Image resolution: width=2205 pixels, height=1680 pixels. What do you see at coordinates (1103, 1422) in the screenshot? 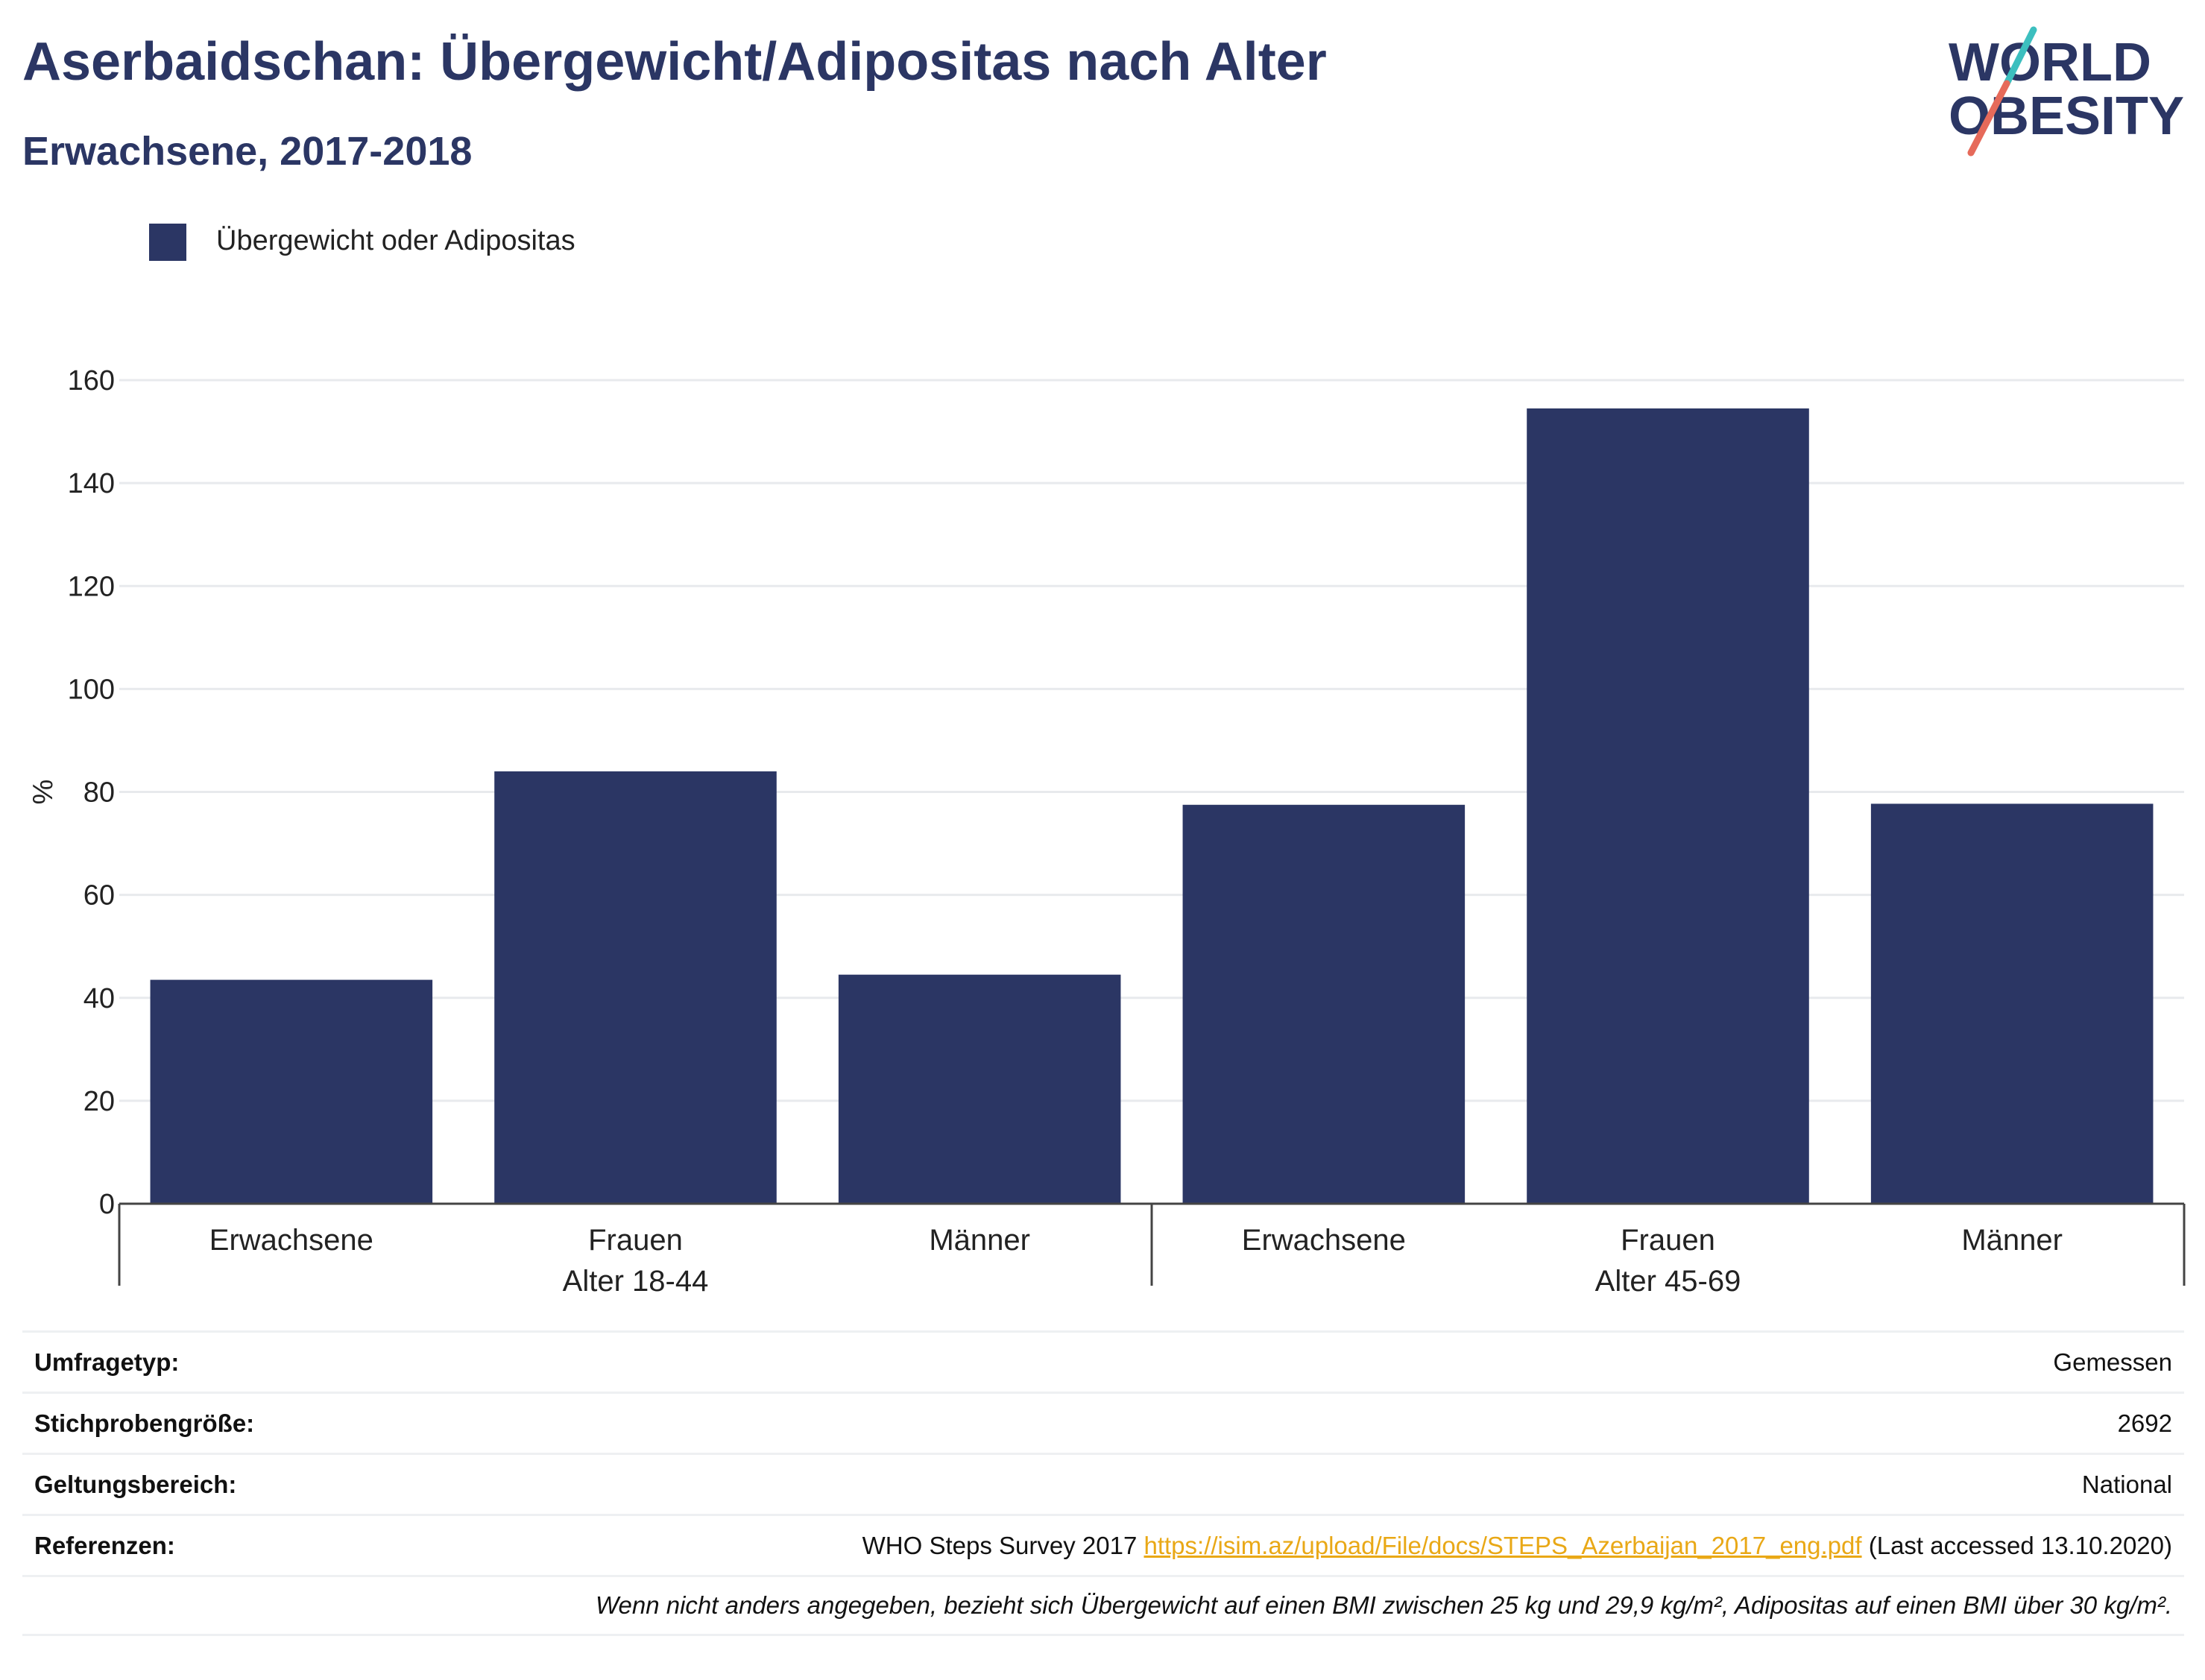
I see `info-row-sample-size: Stichprobengröße: 2692` at bounding box center [1103, 1422].